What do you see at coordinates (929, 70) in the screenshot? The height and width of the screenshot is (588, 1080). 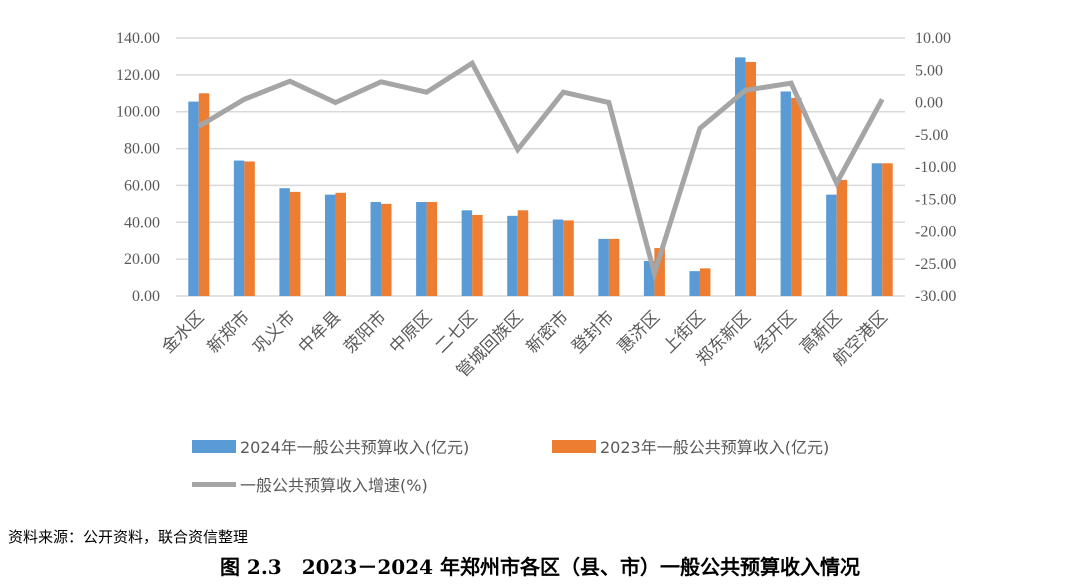 I see `right-tick-label: 5.00` at bounding box center [929, 70].